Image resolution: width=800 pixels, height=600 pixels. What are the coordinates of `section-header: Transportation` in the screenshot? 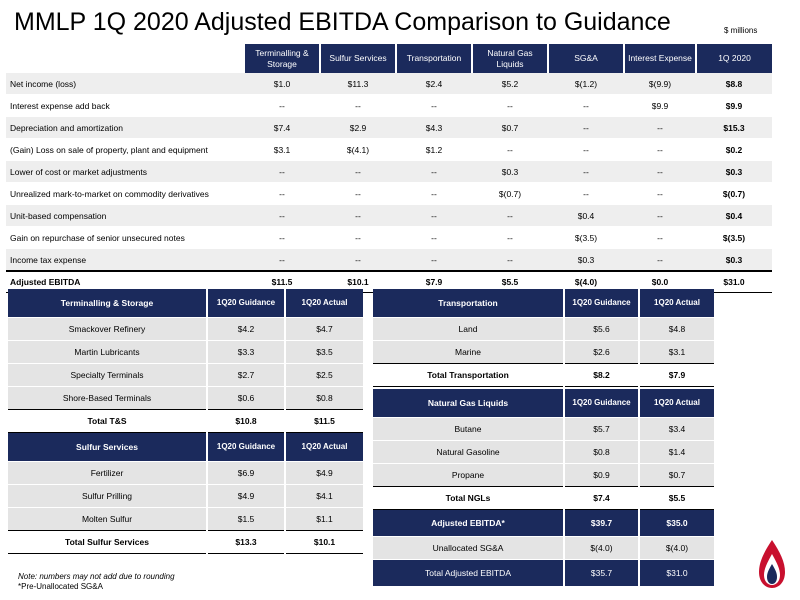 It's located at (468, 303).